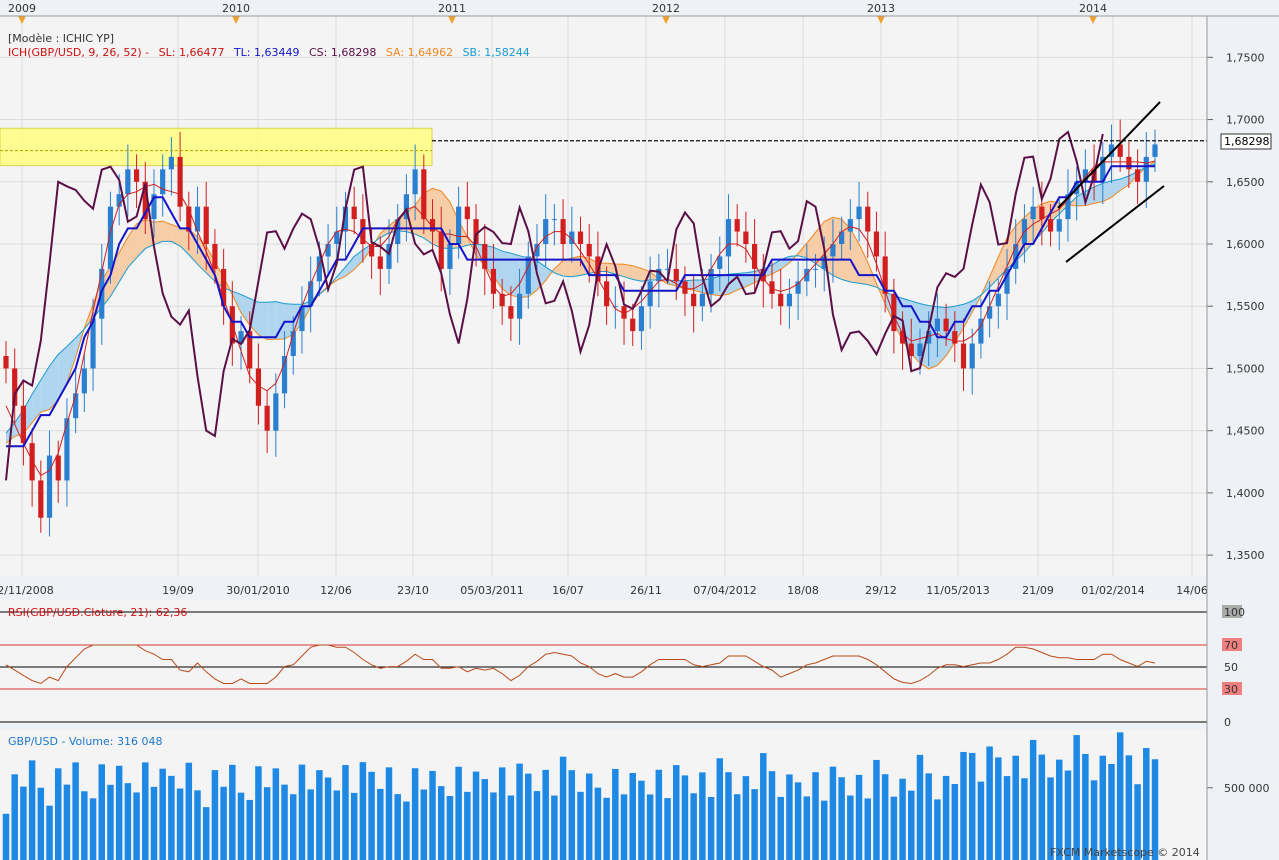 The image size is (1279, 860). Describe the element at coordinates (266, 52) in the screenshot. I see `legend-tl: TL: 1,63449` at that location.